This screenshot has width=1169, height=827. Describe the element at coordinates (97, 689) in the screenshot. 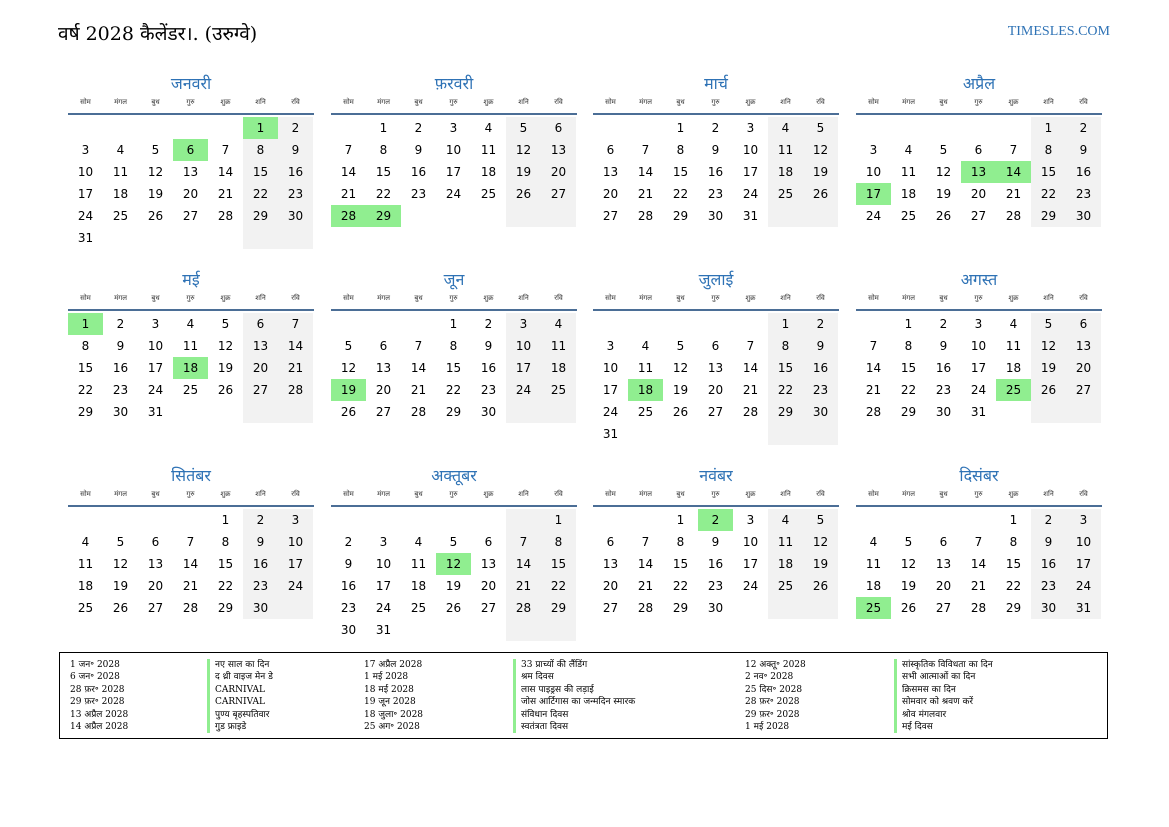

I see `legend-date: 28 फ़र॰ 2028` at that location.